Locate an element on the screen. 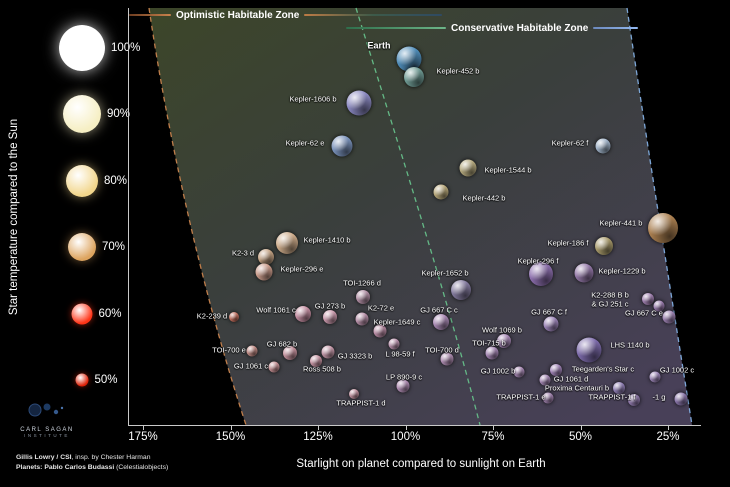  legend-optimistic-habitable-zone: Optimistic Habitable Zone is located at coordinates (285, 15).